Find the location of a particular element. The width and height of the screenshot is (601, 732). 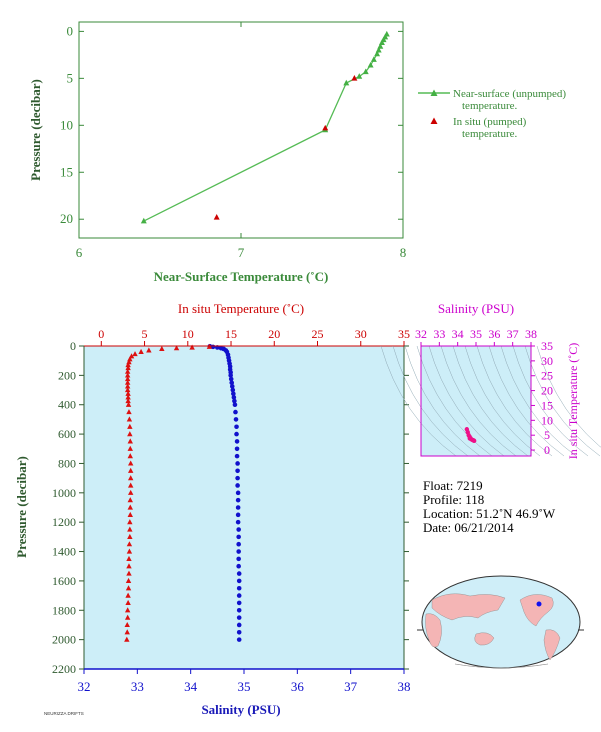

legend-line-1: In situ (pumped) is located at coordinates (490, 122).